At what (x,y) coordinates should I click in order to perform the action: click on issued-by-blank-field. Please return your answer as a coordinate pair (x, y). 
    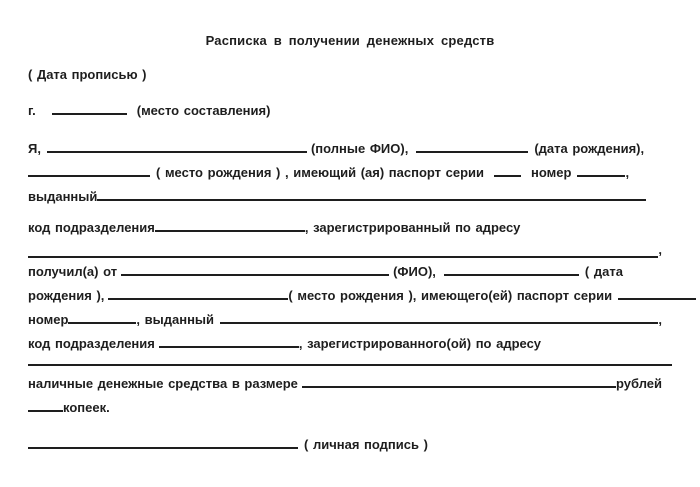
    Looking at the image, I should click on (371, 200).